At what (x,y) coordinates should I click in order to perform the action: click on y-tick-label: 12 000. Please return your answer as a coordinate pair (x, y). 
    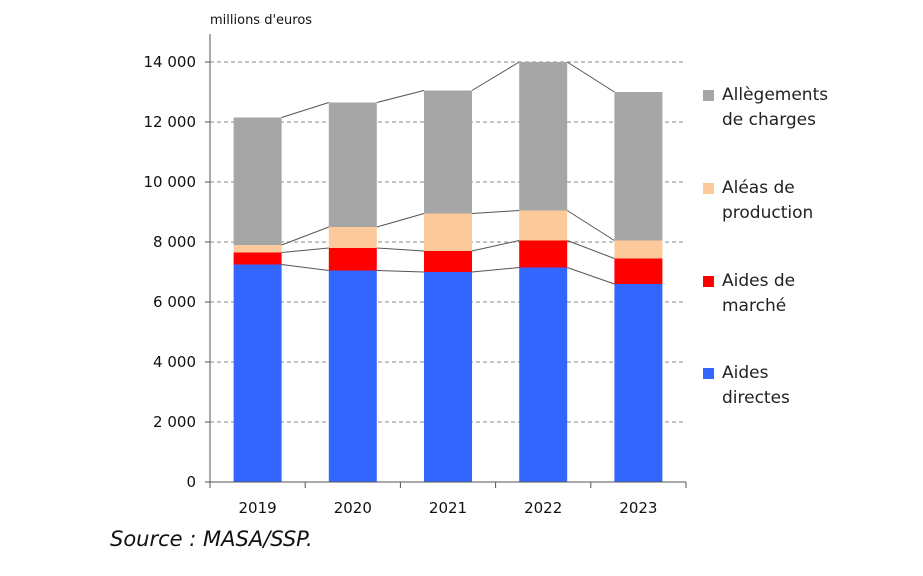
    Looking at the image, I should click on (170, 122).